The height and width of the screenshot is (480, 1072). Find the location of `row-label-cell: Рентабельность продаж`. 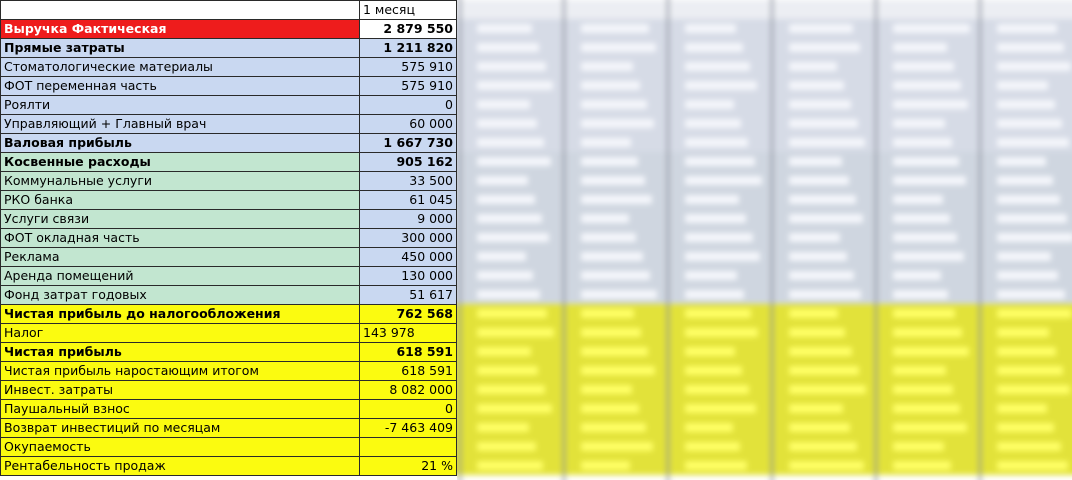

row-label-cell: Рентабельность продаж is located at coordinates (180, 466).